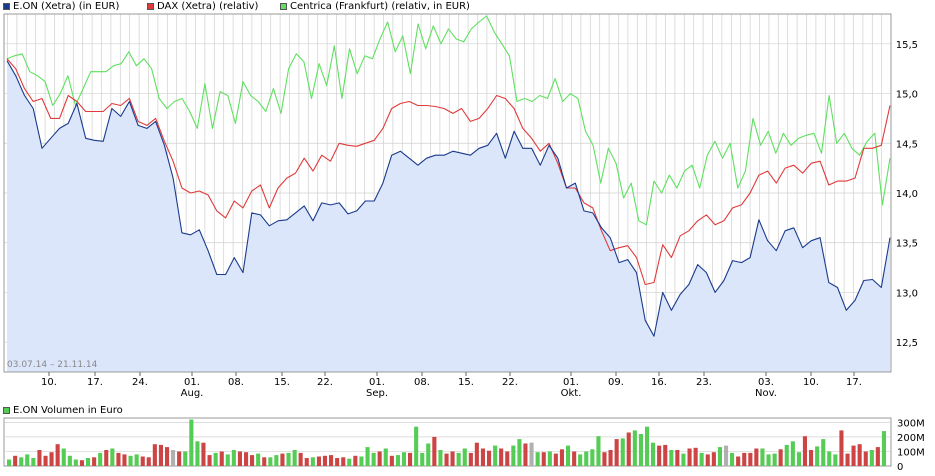 This screenshot has height=476, width=935. What do you see at coordinates (236, 382) in the screenshot?
I see `x-tick-label: 08.` at bounding box center [236, 382].